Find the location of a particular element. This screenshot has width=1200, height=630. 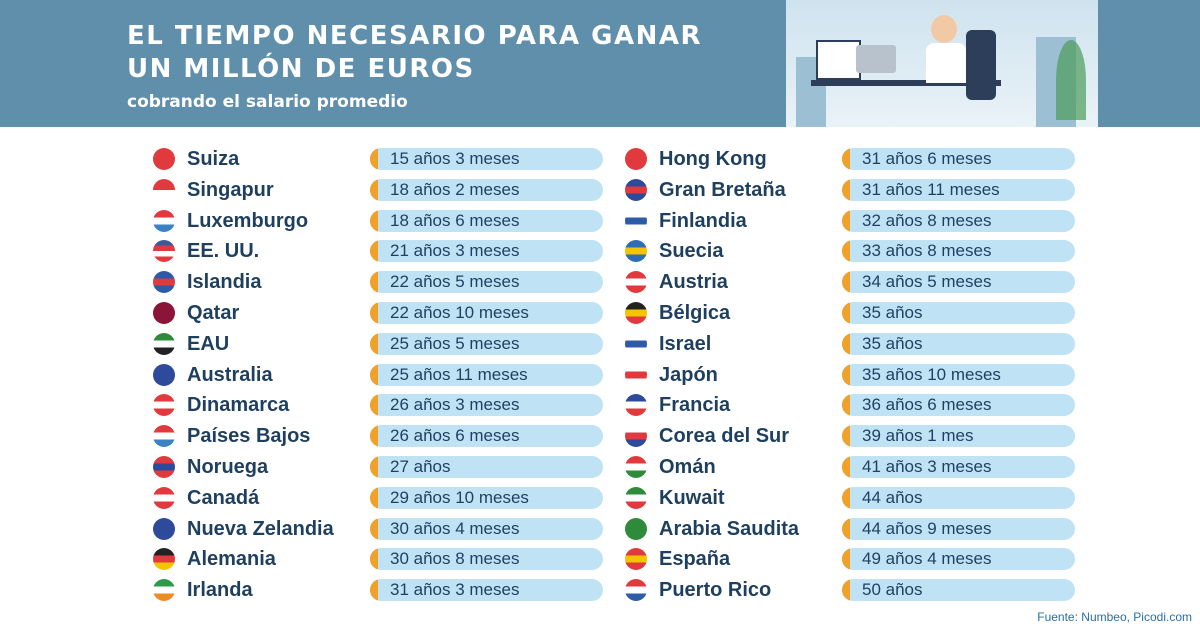

country-name: Austria is located at coordinates (693, 282).